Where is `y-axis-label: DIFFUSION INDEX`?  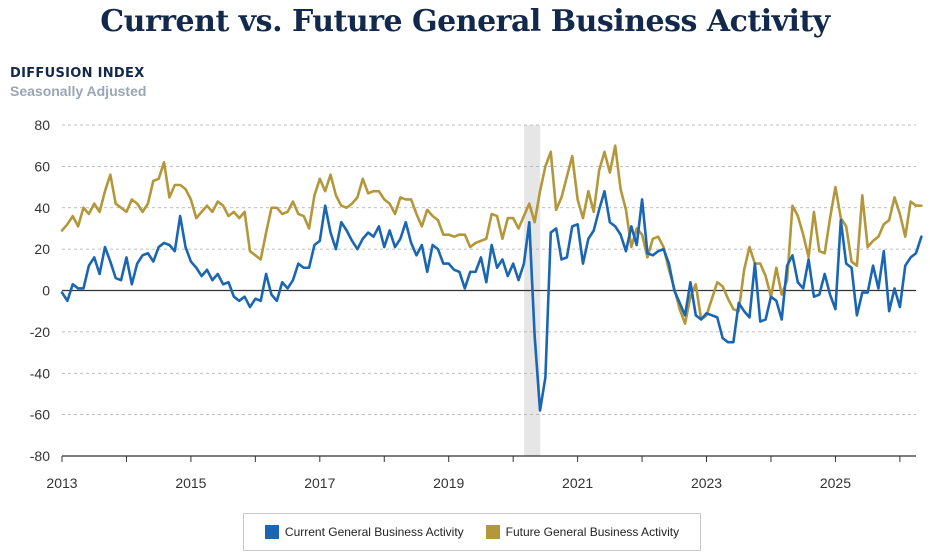 y-axis-label: DIFFUSION INDEX is located at coordinates (77, 73).